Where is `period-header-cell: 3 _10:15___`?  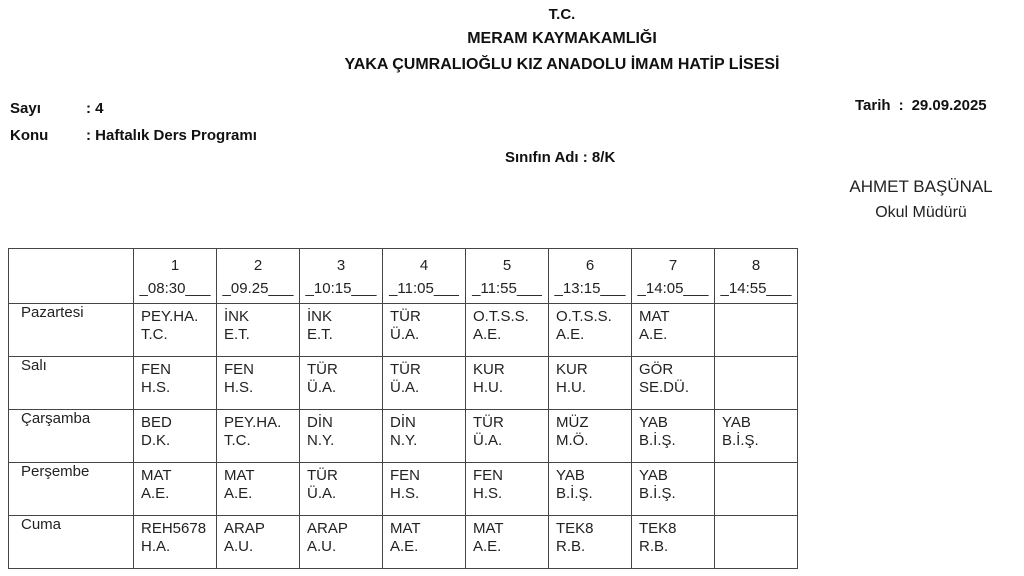
period-header-cell: 3 _10:15___ is located at coordinates (341, 276).